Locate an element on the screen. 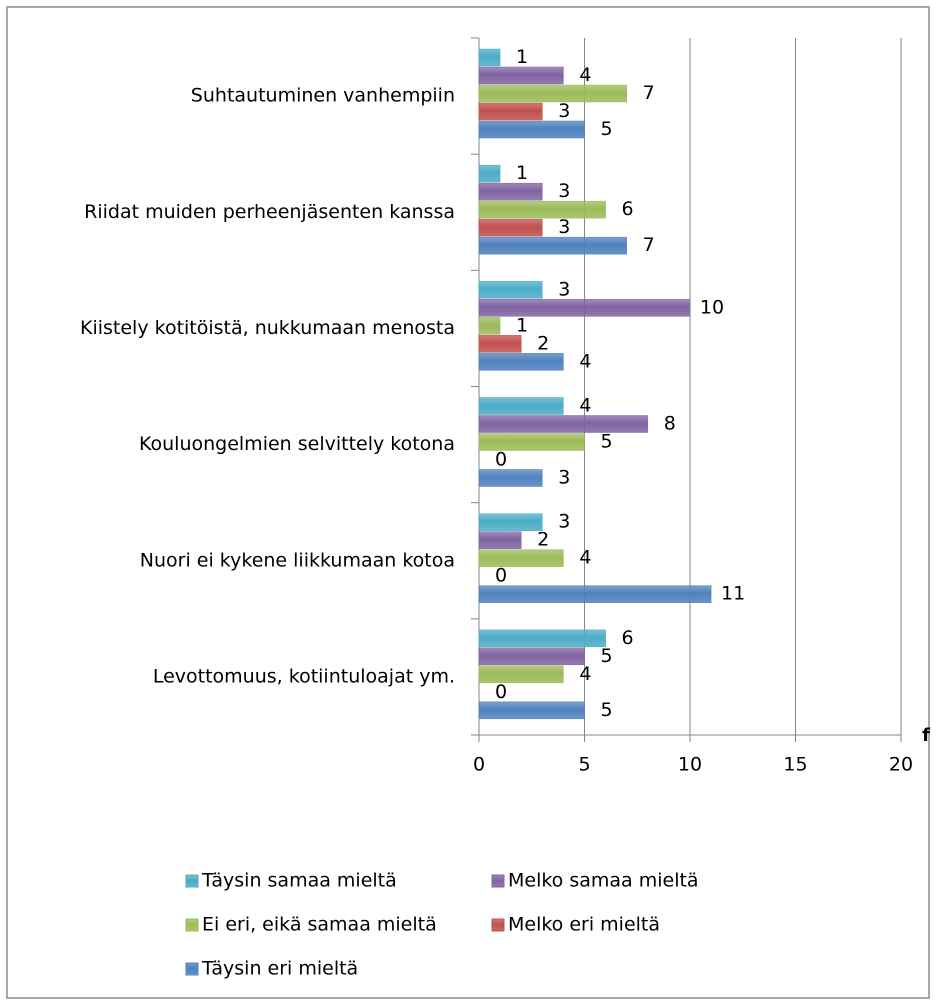  x-tick-label: 15 is located at coordinates (795, 765).